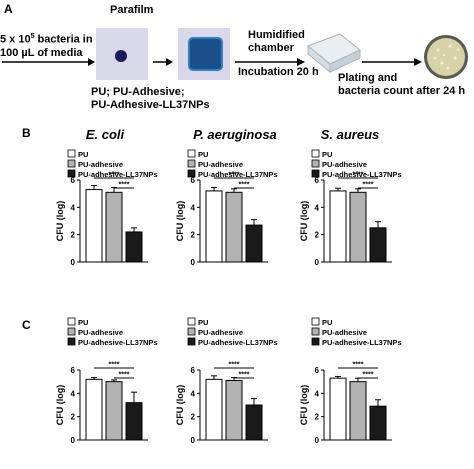 This screenshot has width=474, height=469. Describe the element at coordinates (271, 48) in the screenshot. I see `chamber-line2: chamber` at that location.